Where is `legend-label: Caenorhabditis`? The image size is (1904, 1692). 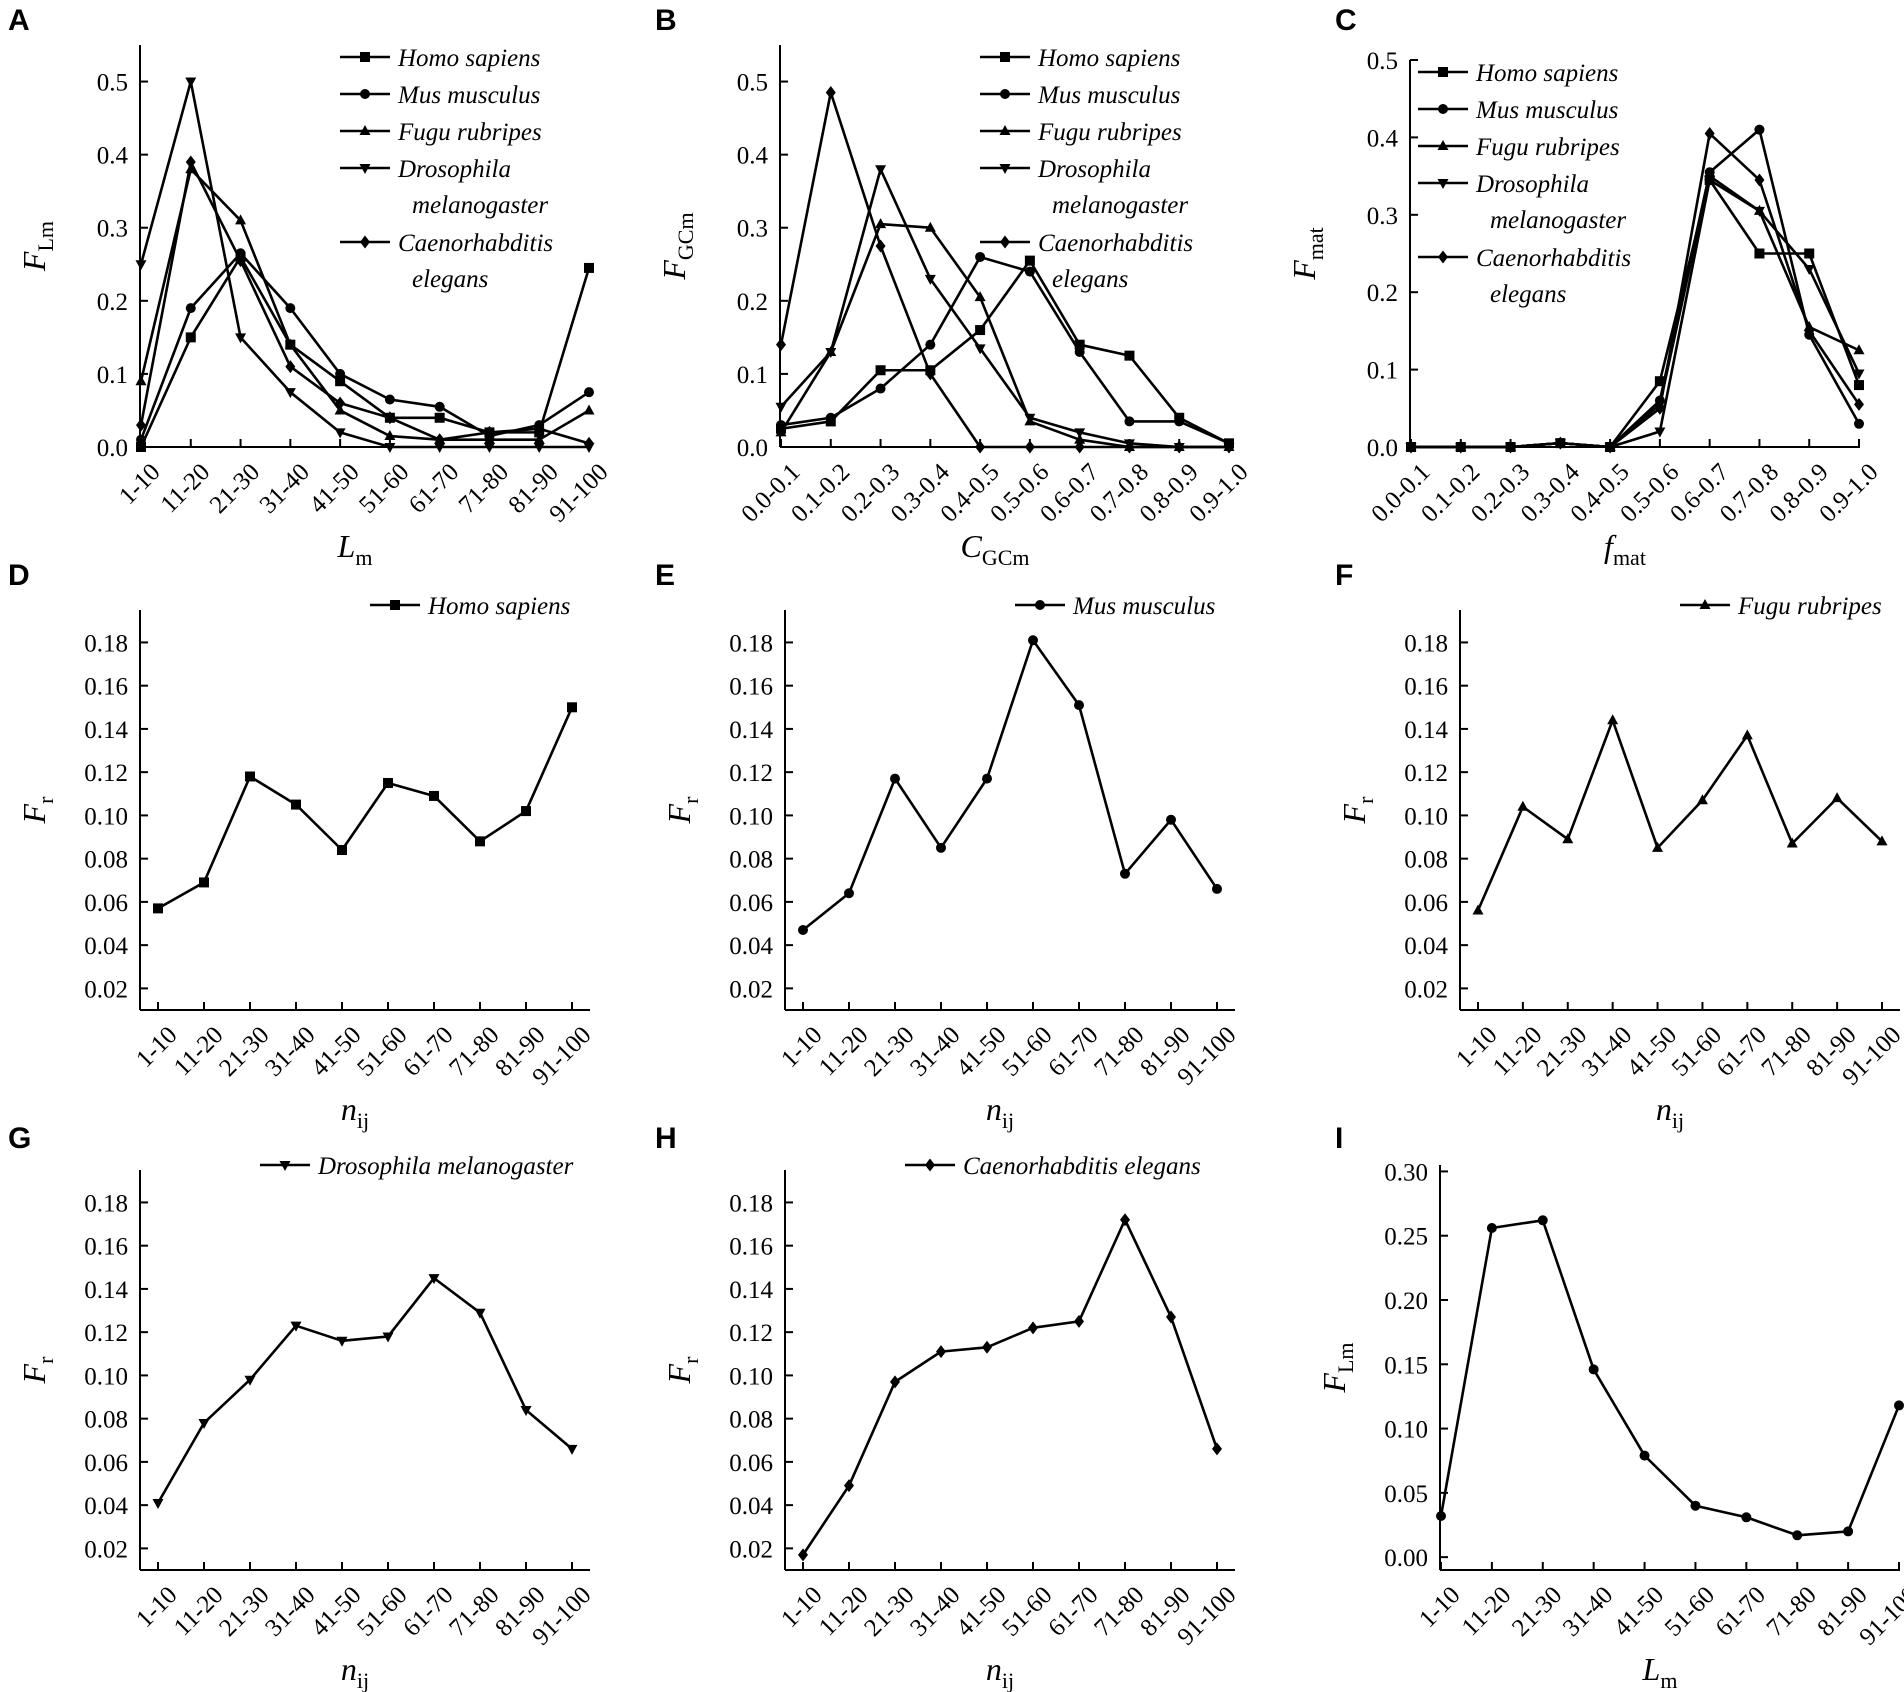
legend-label: Caenorhabditis is located at coordinates (475, 243).